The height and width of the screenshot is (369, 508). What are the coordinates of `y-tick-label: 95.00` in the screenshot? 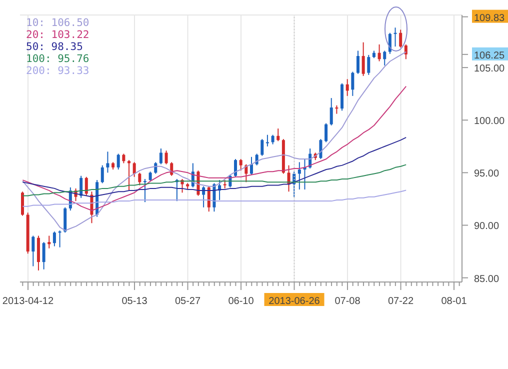 It's located at (487, 174).